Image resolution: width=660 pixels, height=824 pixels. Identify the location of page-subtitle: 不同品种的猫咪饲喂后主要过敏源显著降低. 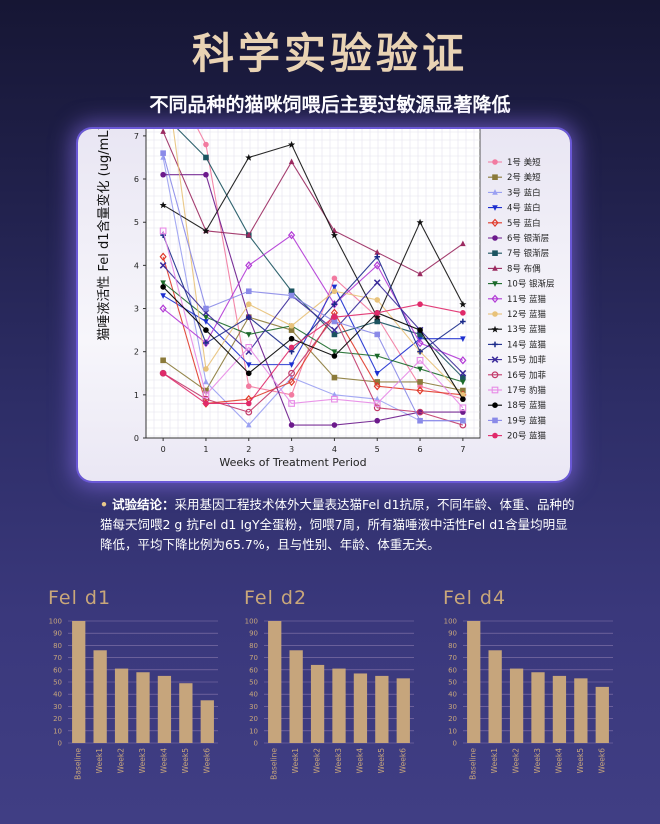
(330, 105).